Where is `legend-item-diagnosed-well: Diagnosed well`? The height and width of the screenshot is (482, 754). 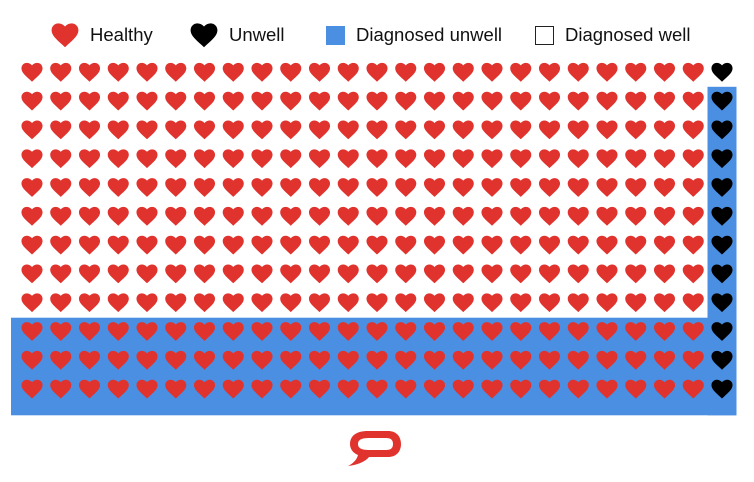
legend-item-diagnosed-well: Diagnosed well is located at coordinates (612, 35).